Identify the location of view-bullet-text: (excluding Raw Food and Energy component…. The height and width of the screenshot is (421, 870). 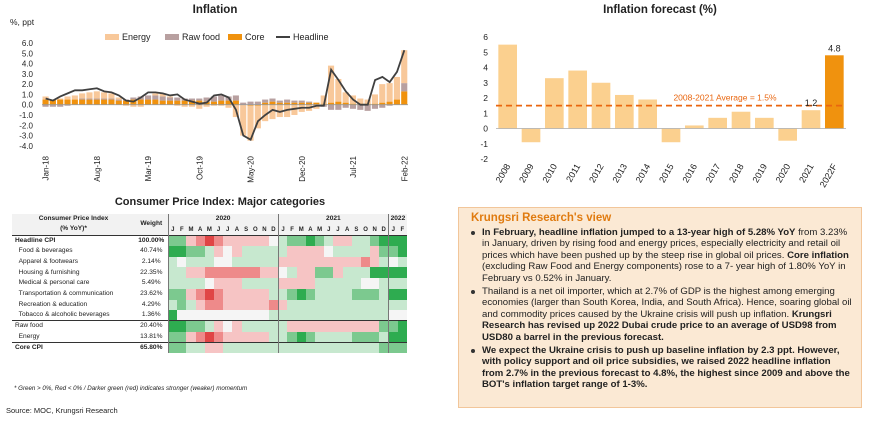
(664, 272).